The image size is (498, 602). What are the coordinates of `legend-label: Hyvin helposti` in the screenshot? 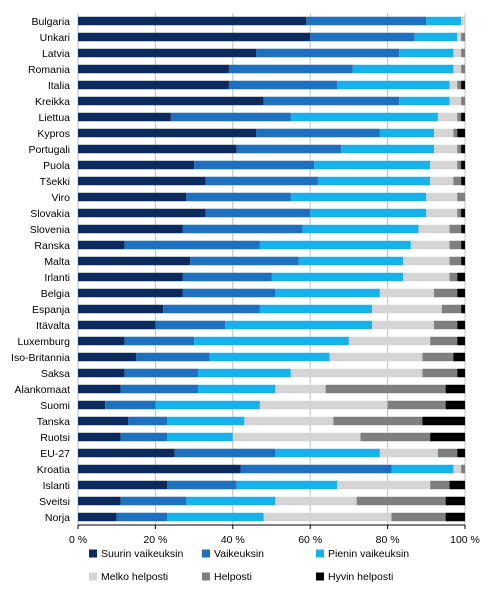 It's located at (360, 577).